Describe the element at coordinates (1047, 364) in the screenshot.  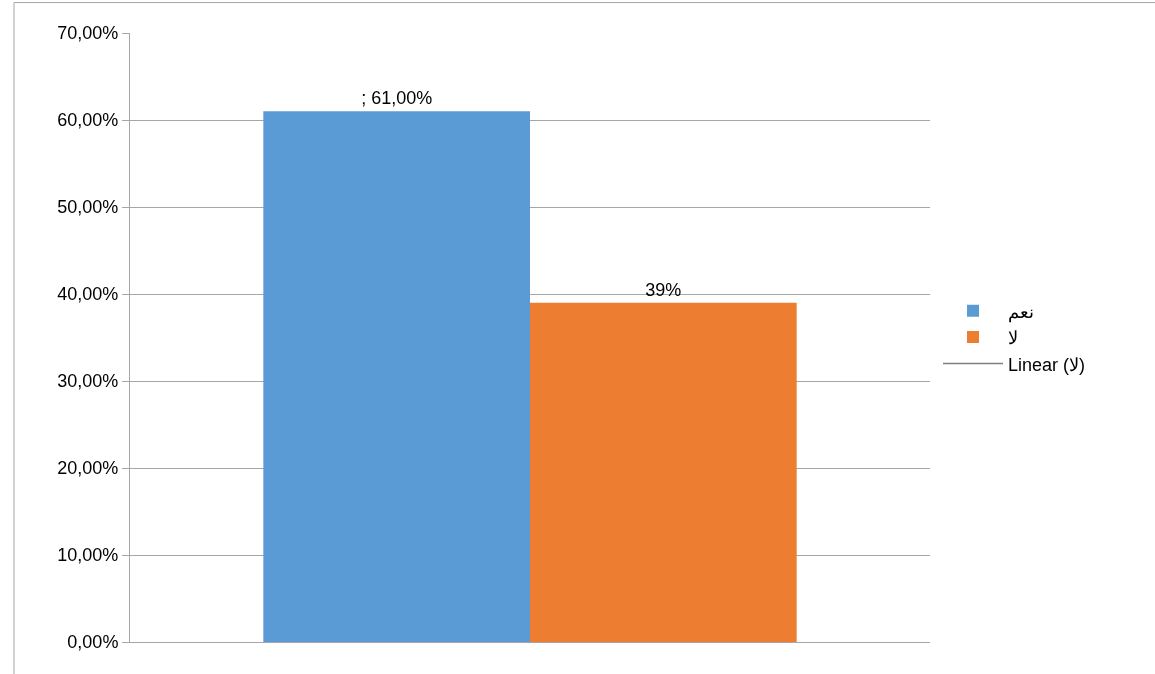
I see `legend-label: Linear (لا)` at that location.